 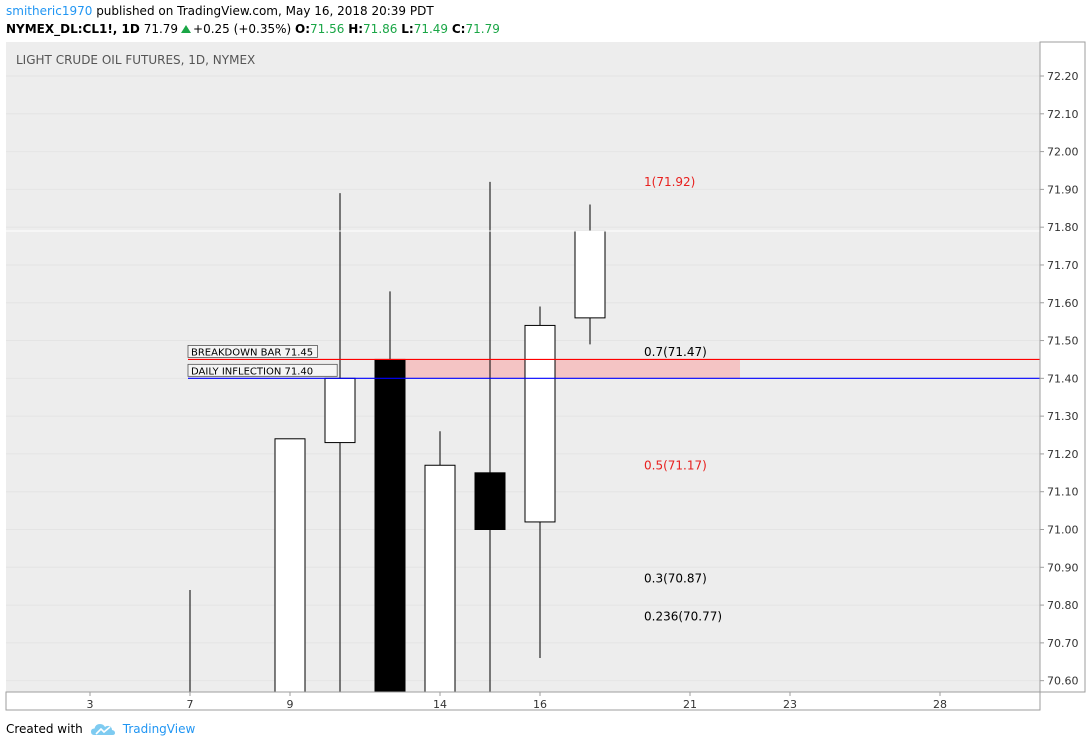 I want to click on close-label: C:, so click(x=458, y=29).